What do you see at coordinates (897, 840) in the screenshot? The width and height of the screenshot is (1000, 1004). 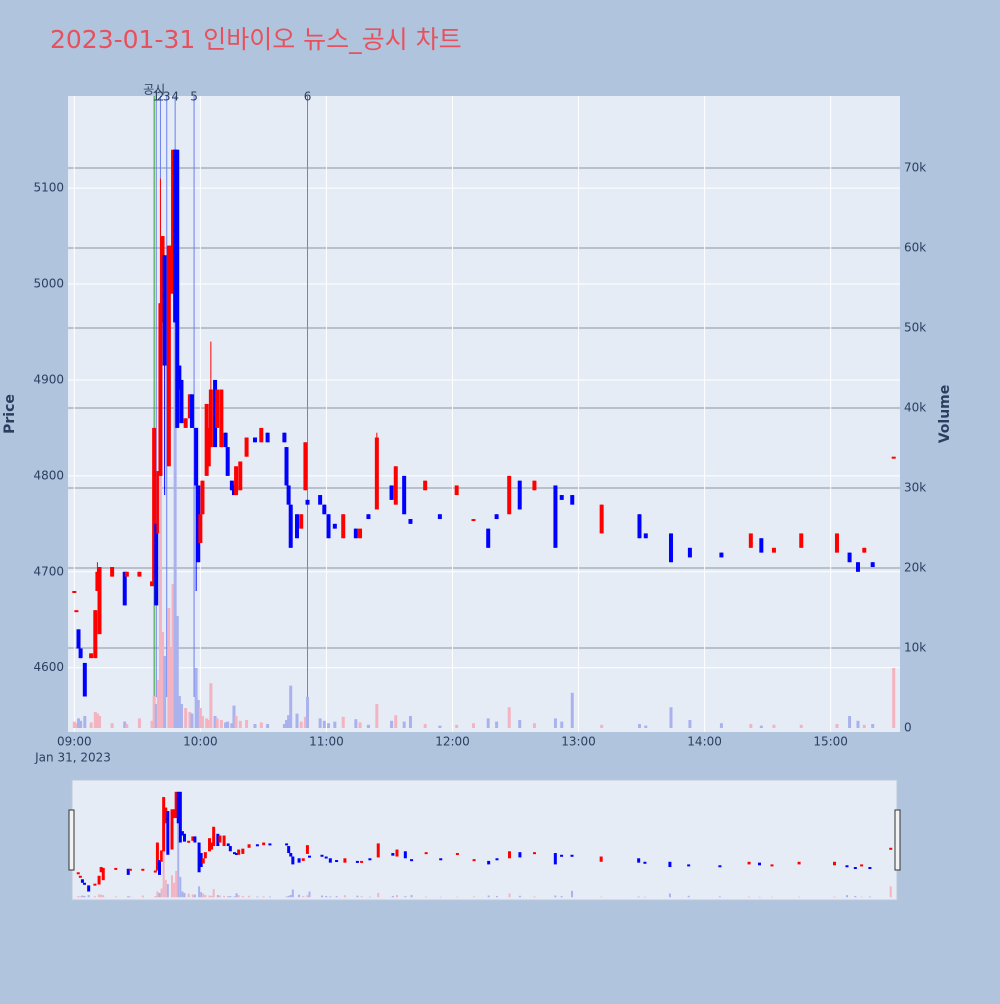 I see `range-handle-right` at bounding box center [897, 840].